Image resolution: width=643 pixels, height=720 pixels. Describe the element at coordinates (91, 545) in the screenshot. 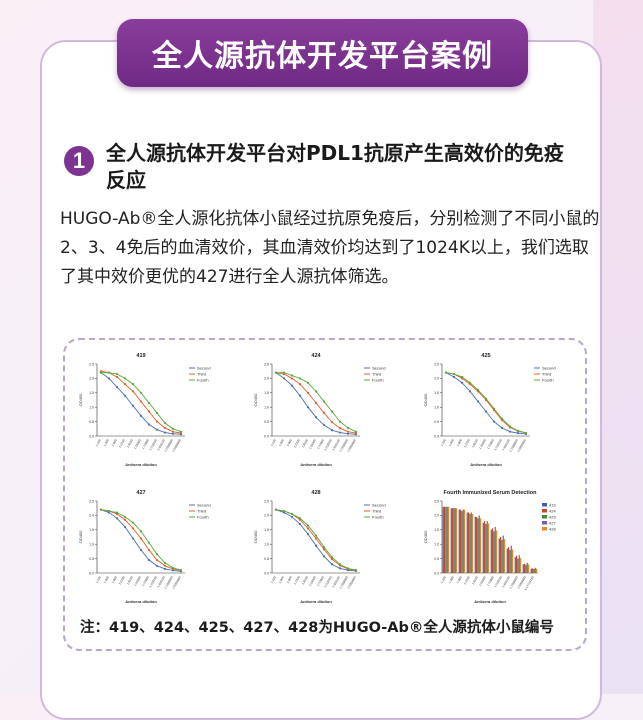

I see `y-tick-label: 1.0` at that location.